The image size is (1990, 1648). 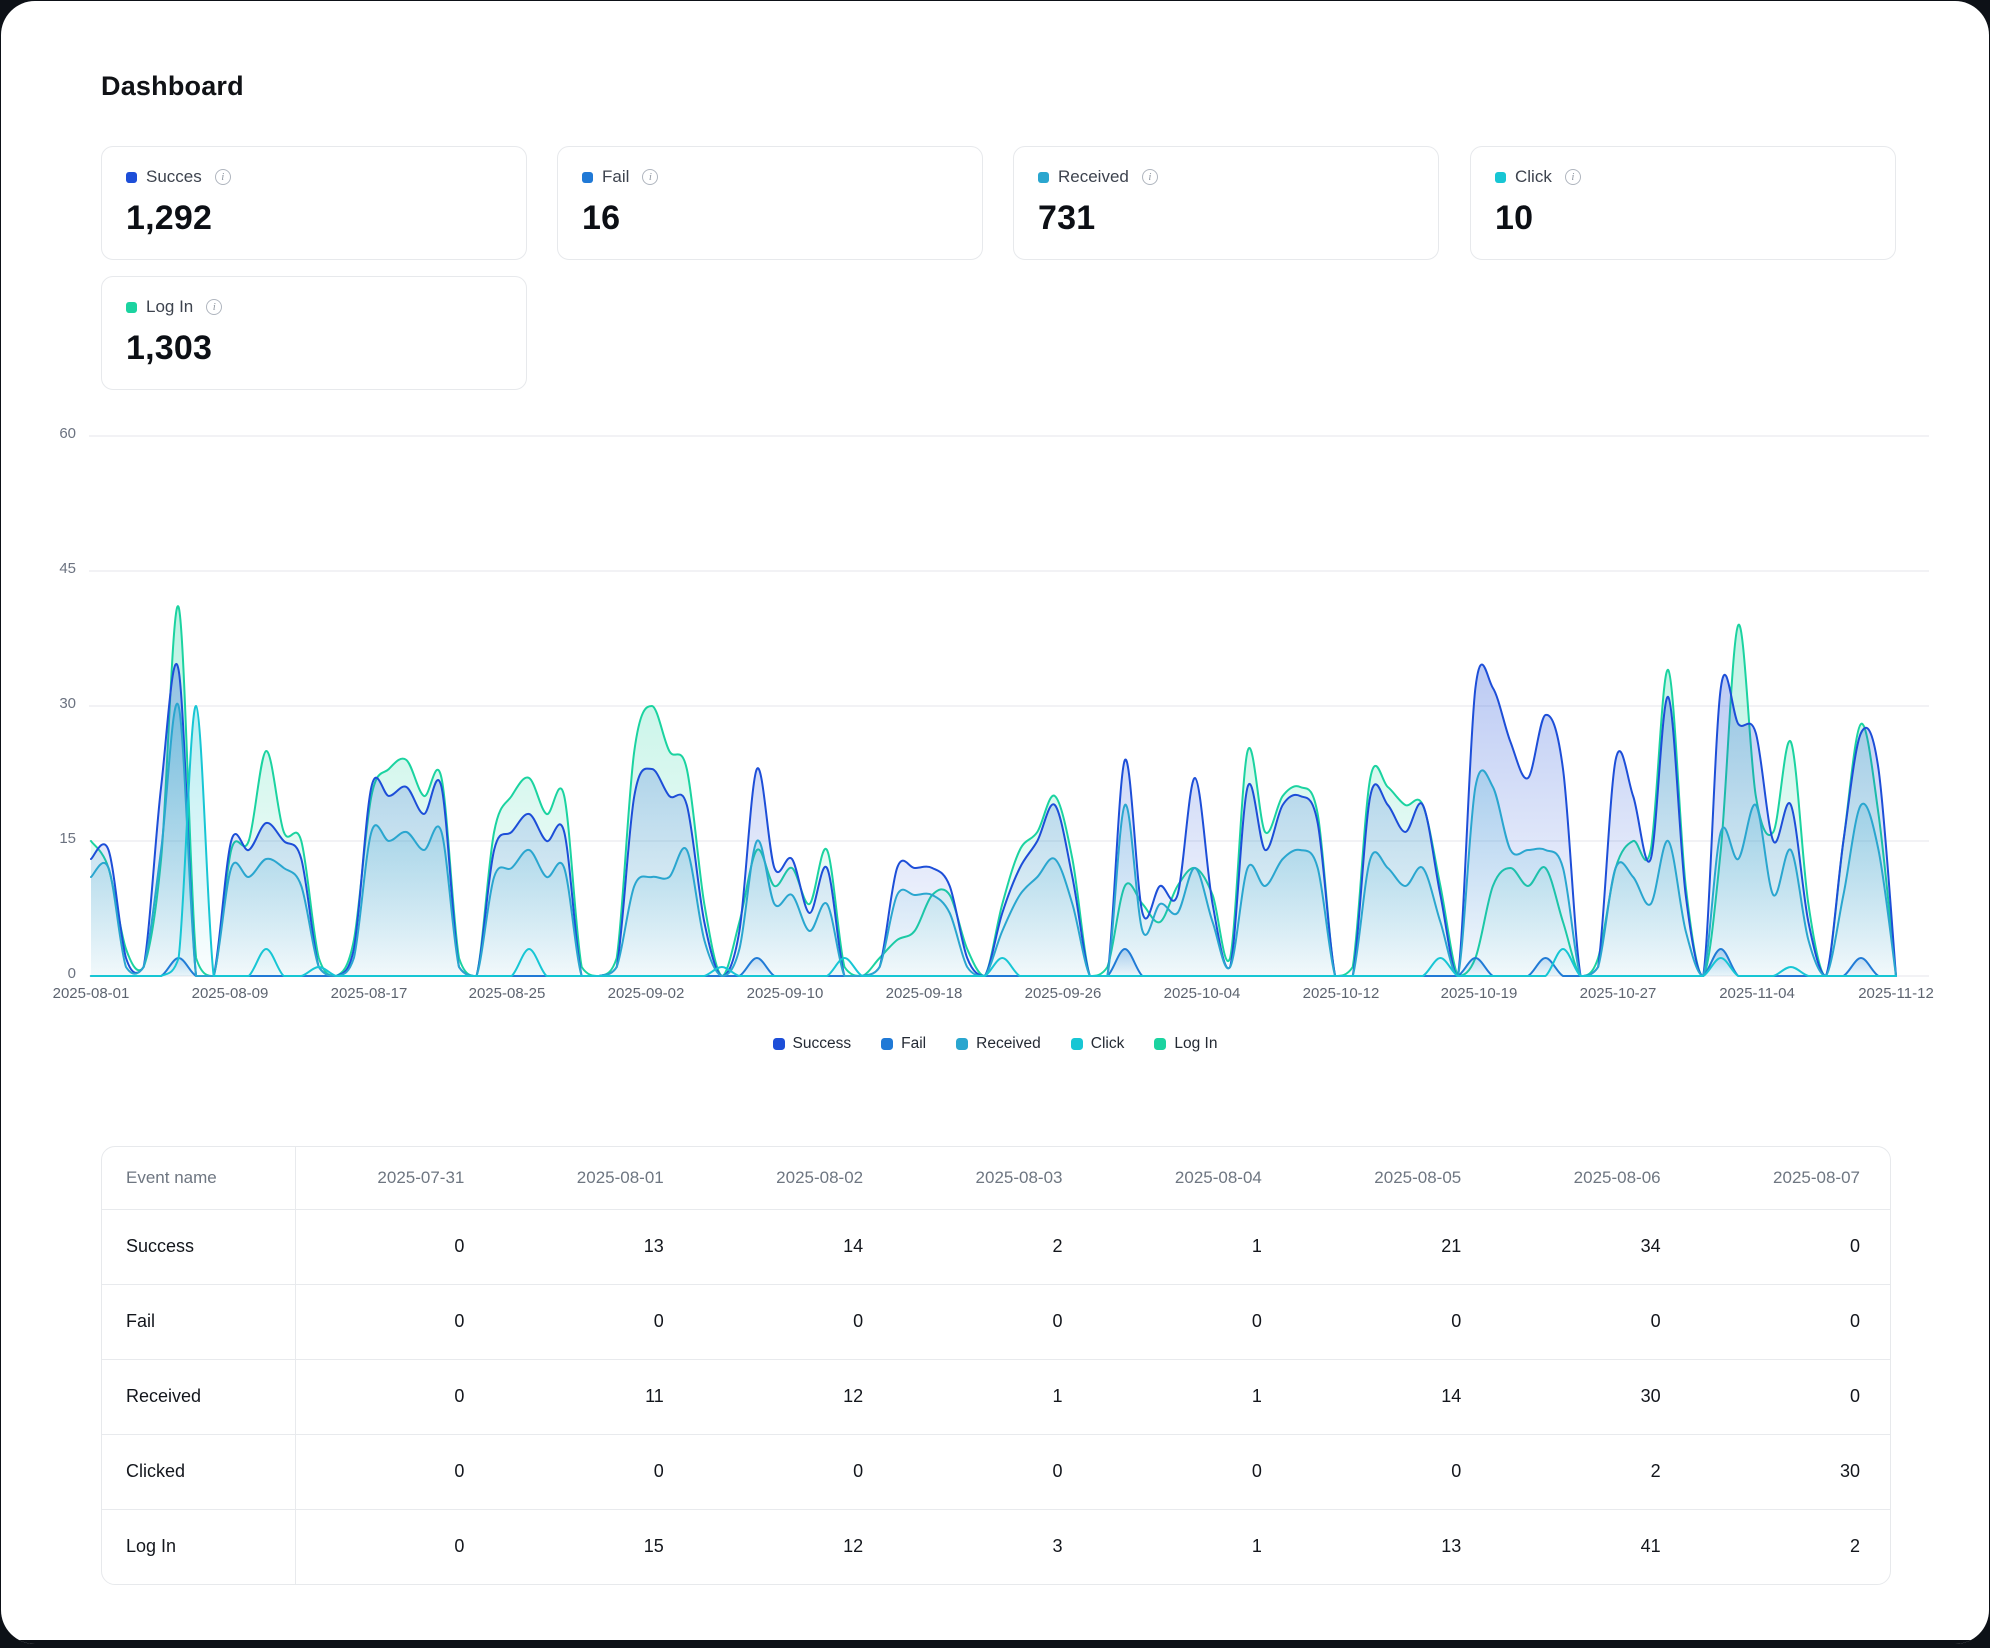 I want to click on column-header-date: 2025-08-02, so click(x=820, y=1177).